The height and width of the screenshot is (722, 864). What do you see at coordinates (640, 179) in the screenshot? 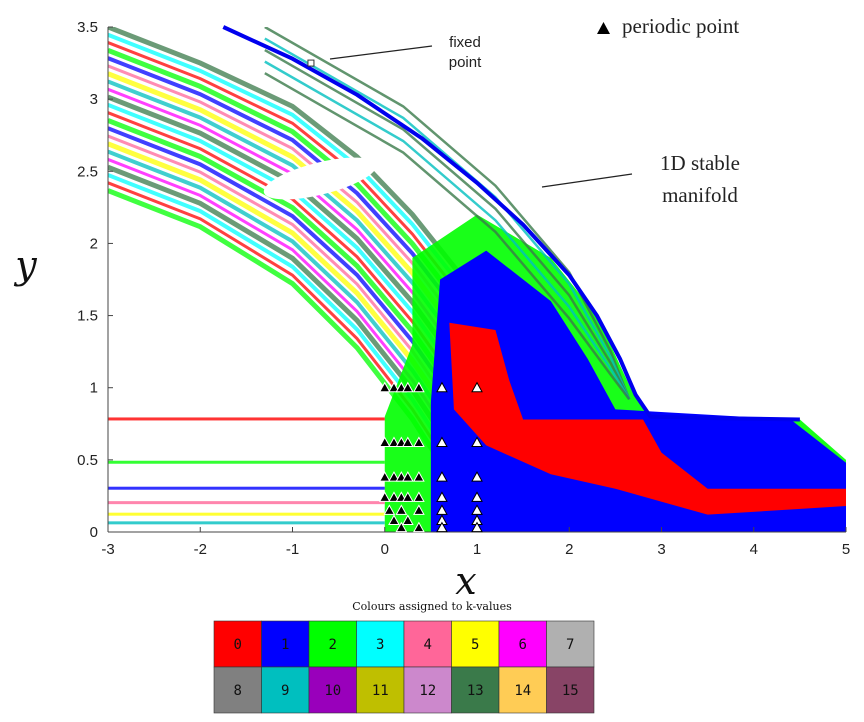
I see `manifold-annotation: 1D stable manifold` at bounding box center [640, 179].